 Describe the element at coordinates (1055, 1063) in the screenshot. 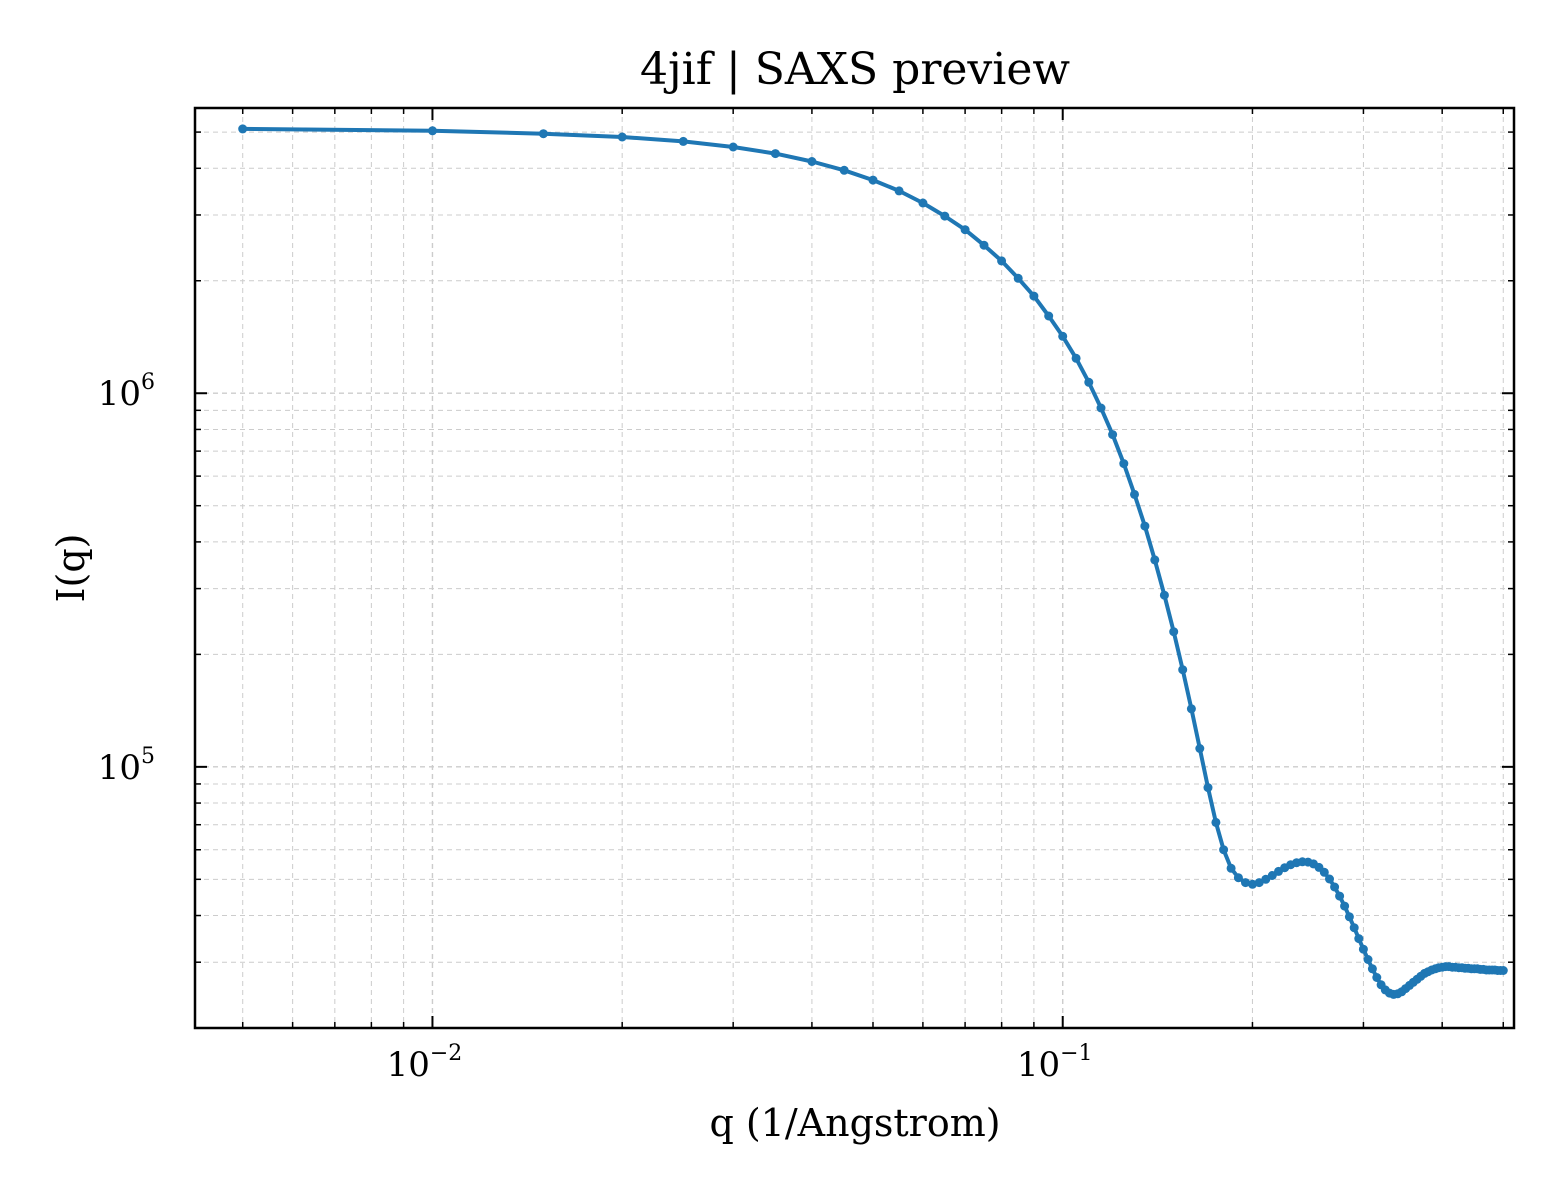

I see `x-tick-label: 10⁻¹` at that location.